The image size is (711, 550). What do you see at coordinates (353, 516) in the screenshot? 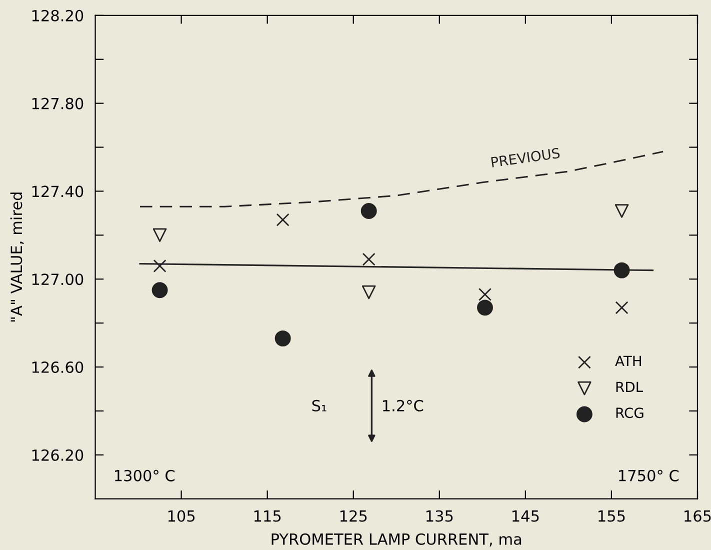
I see `x-tick-label: 125` at bounding box center [353, 516].